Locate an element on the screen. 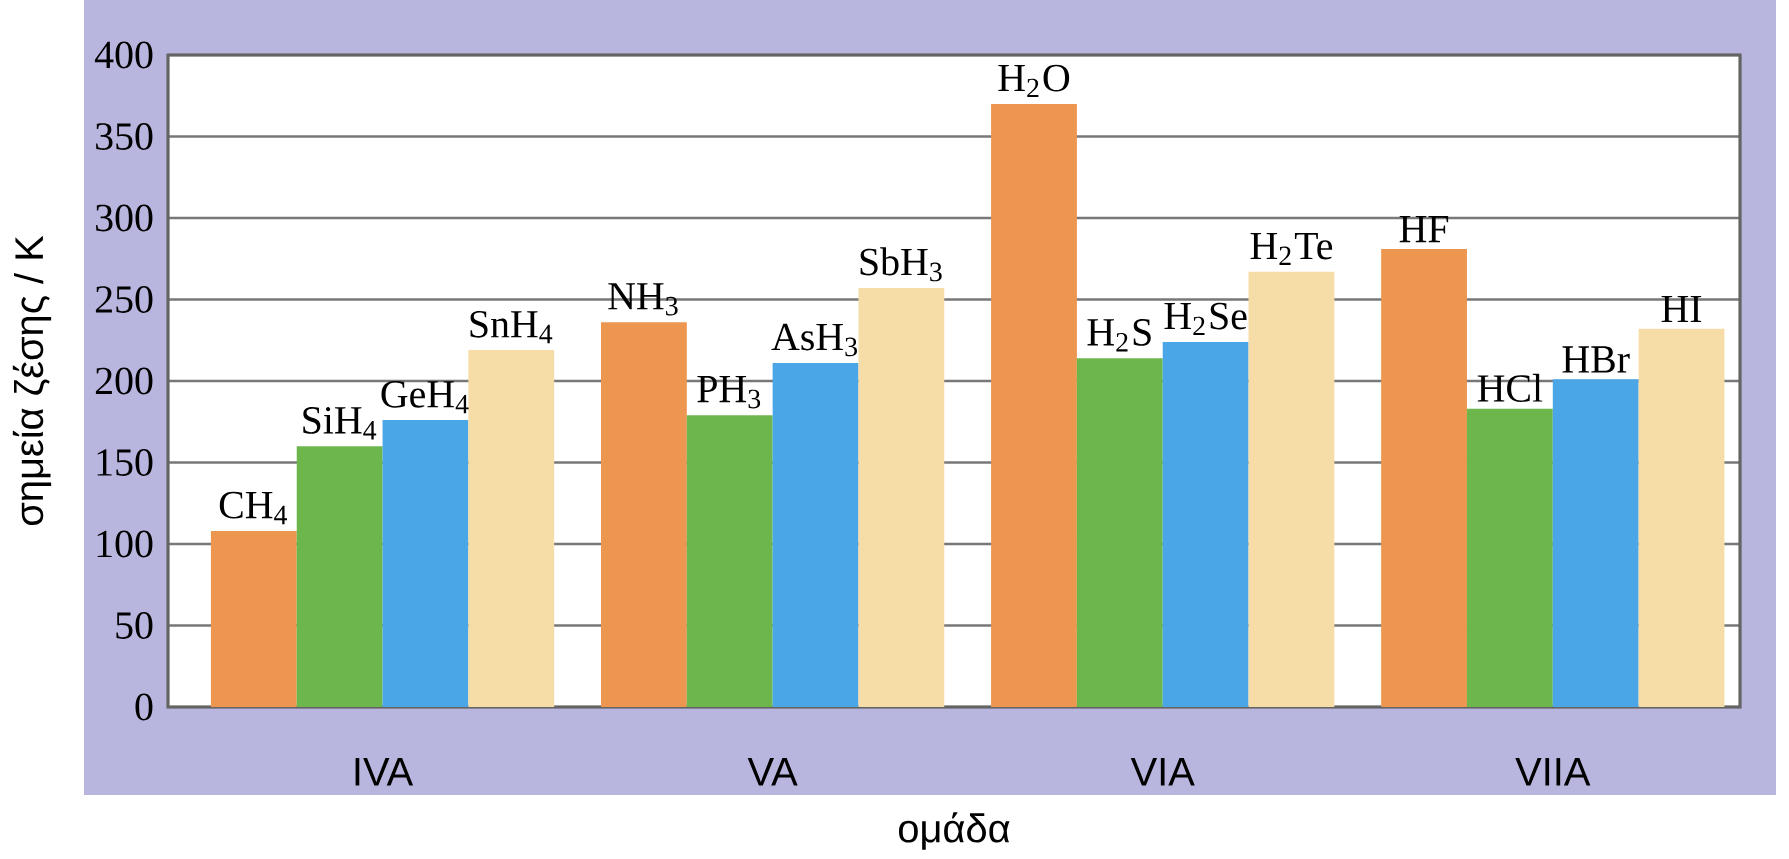 The height and width of the screenshot is (859, 1789). annotation: NH$_{3}$ is located at coordinates (643, 299).